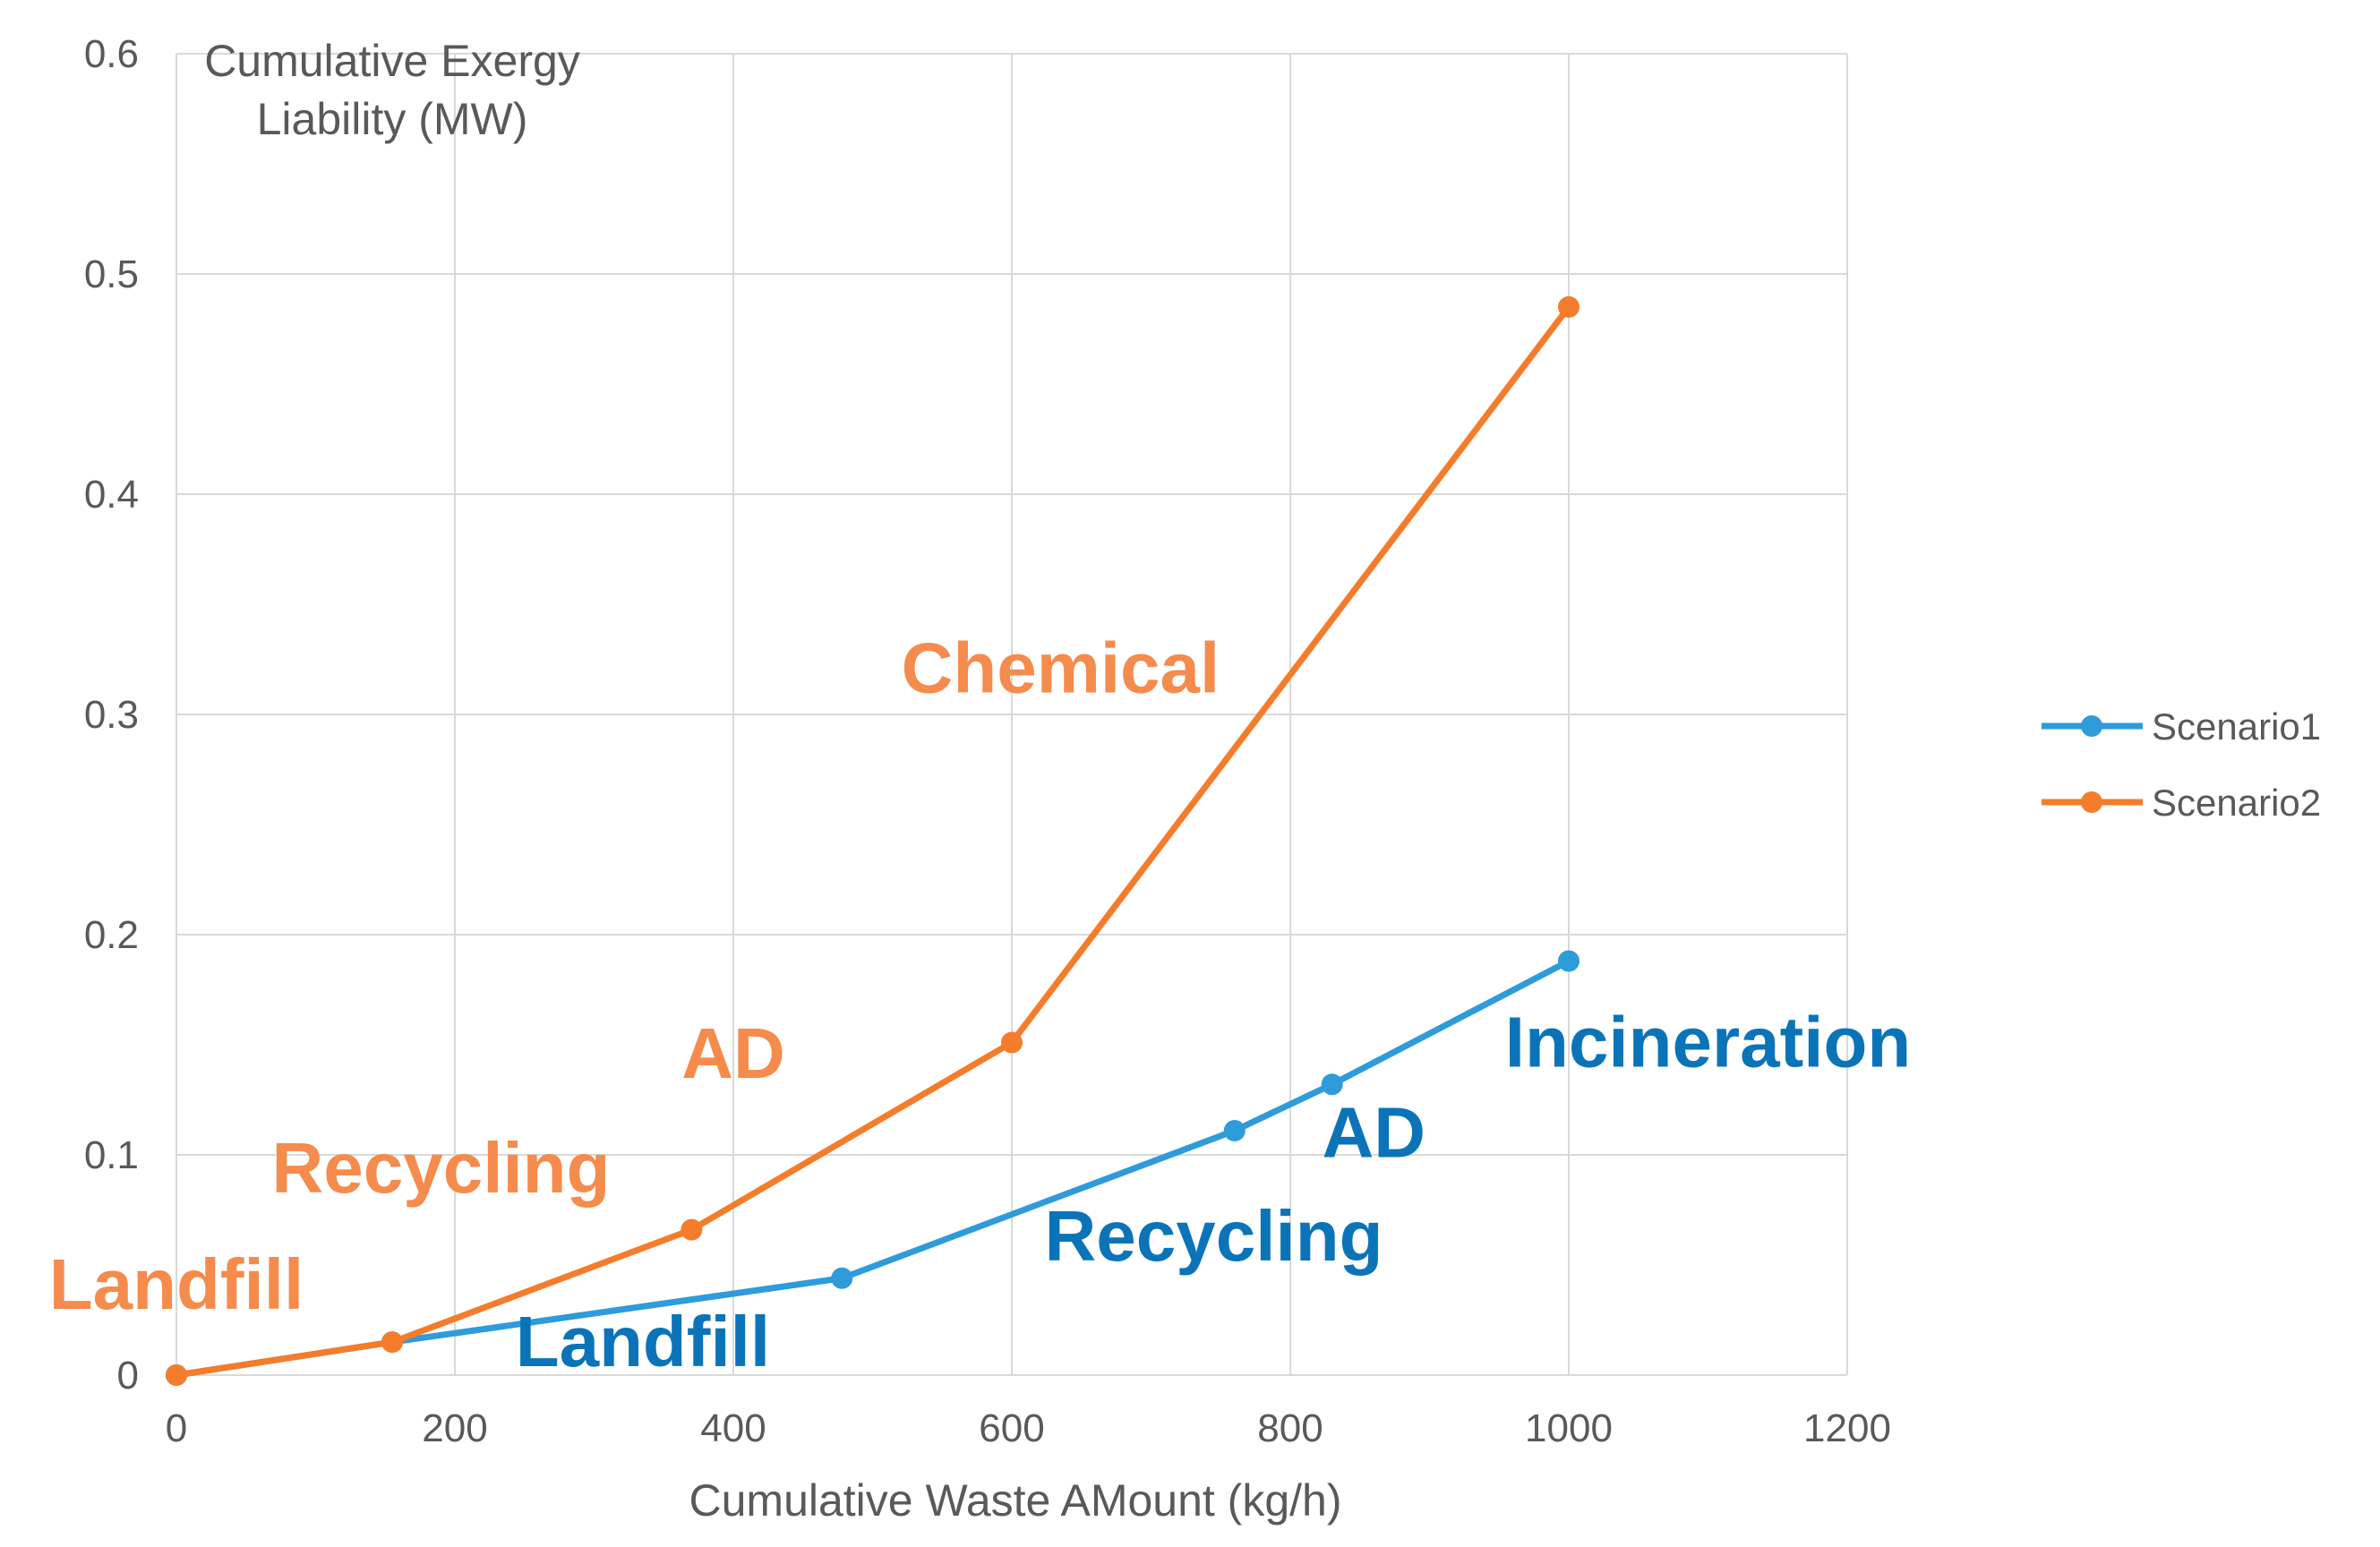 The image size is (2380, 1547). What do you see at coordinates (1015, 1500) in the screenshot?
I see `x-axis-title: Cumulative Waste AMount (kg/h)` at bounding box center [1015, 1500].